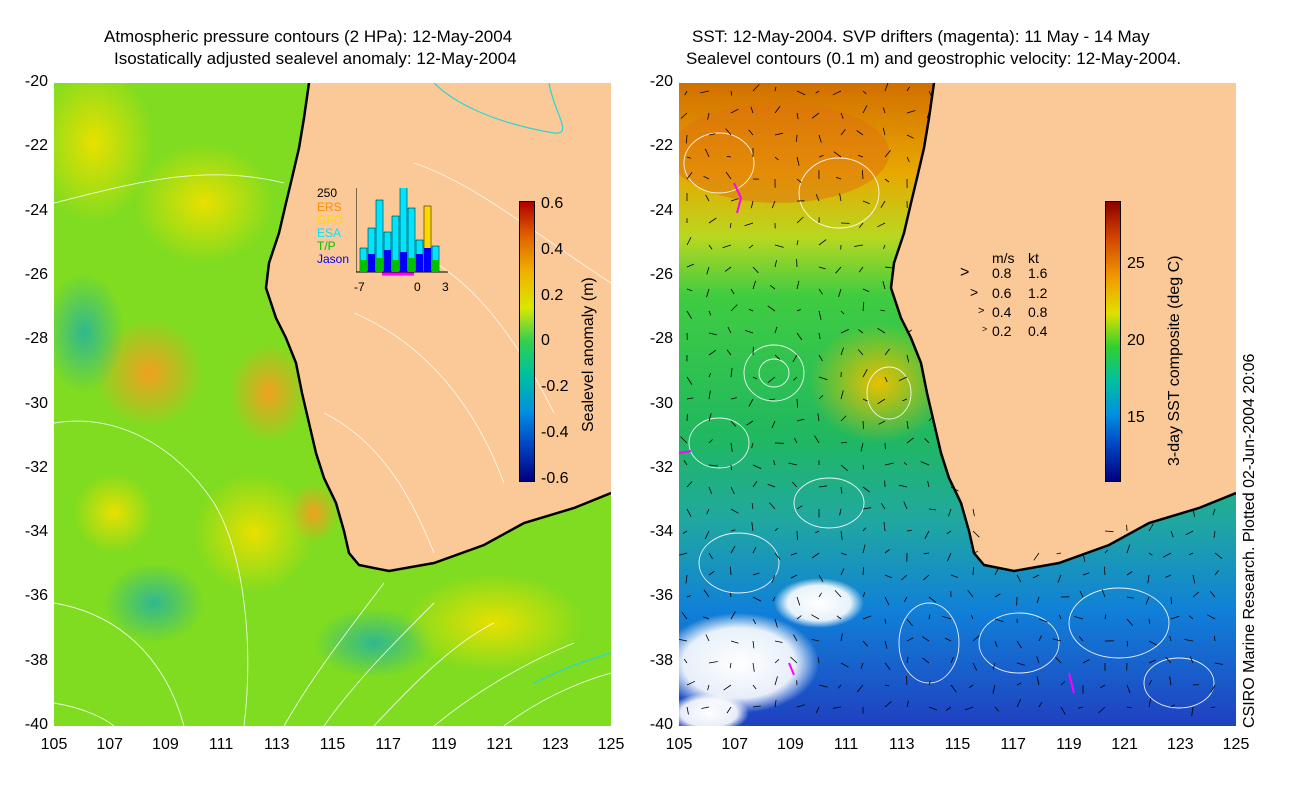  Describe the element at coordinates (661, 210) in the screenshot. I see `right-ytick: -24` at that location.